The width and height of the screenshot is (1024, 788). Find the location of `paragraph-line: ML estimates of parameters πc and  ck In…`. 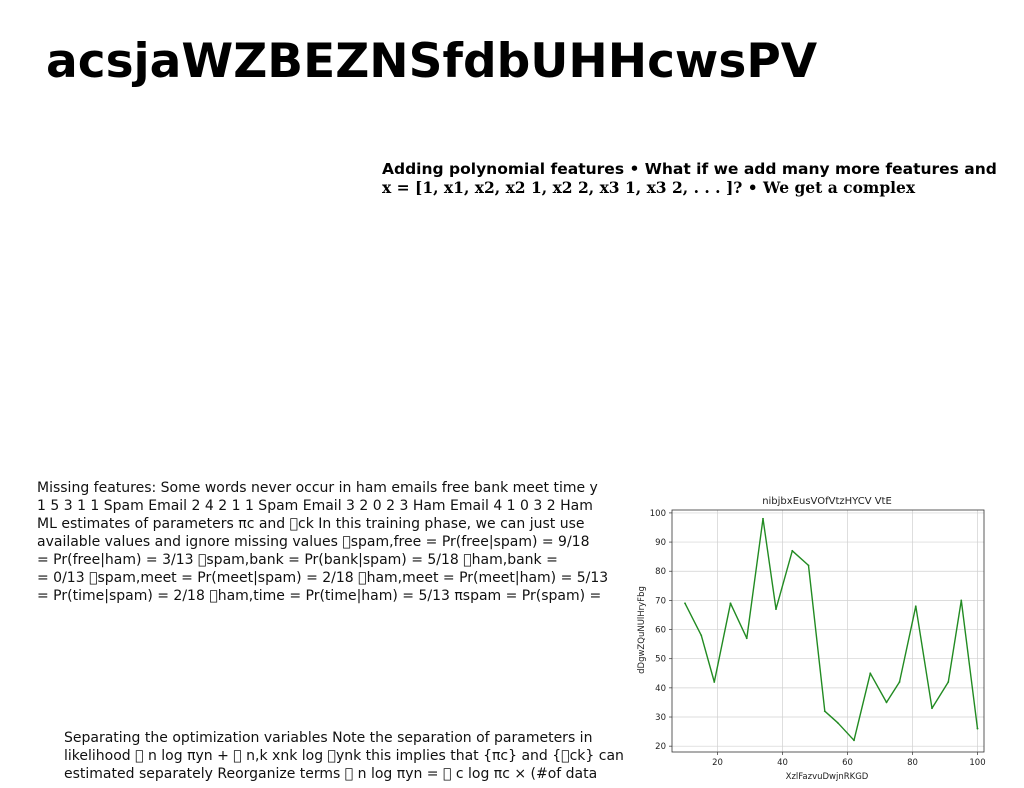

paragraph-line: ML estimates of parameters πc and  ck In… is located at coordinates (311, 524).